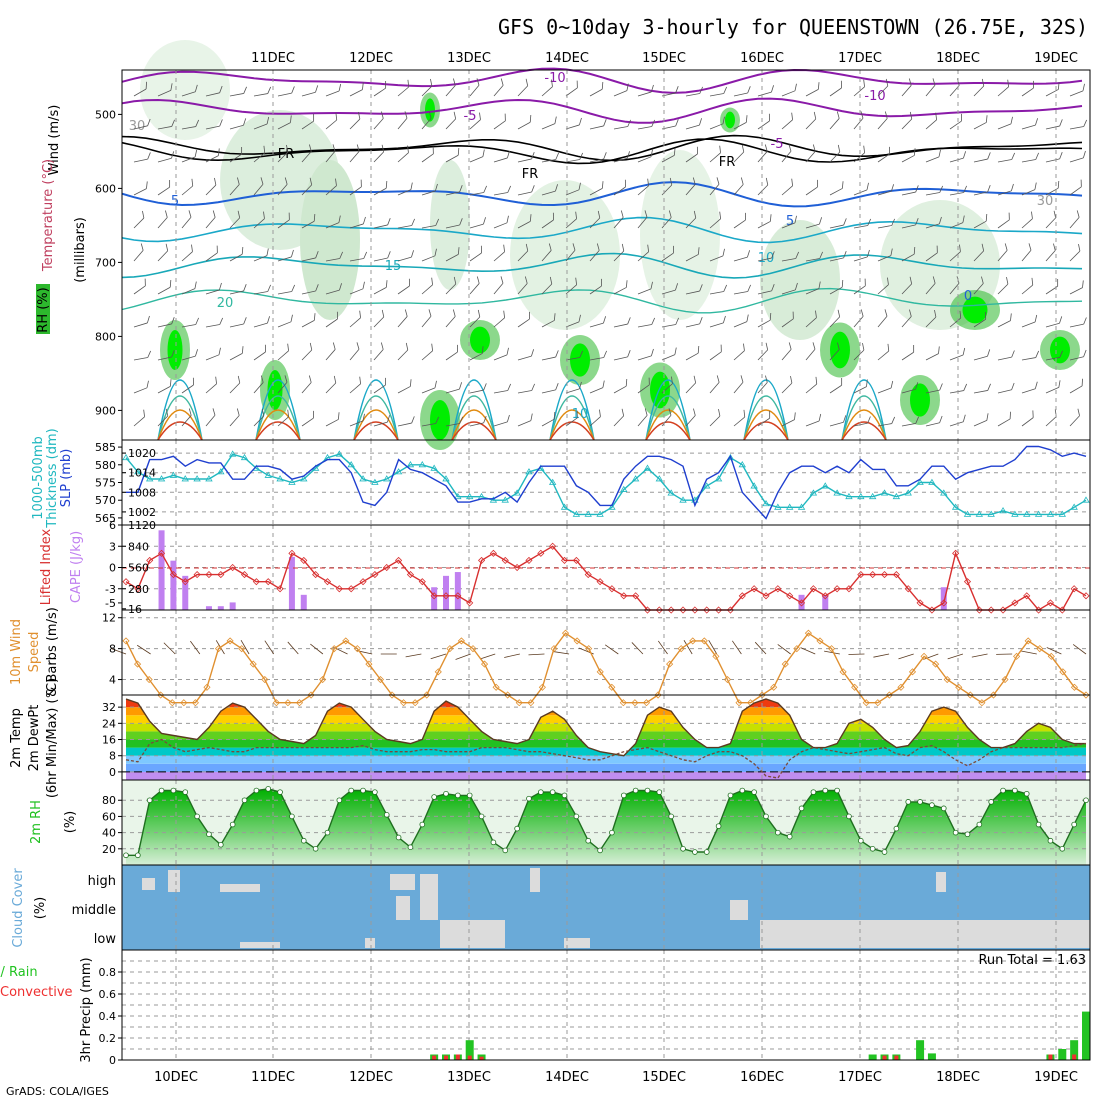 The width and height of the screenshot is (1100, 1100). I want to click on precip-convective-bar, so click(469, 1057).